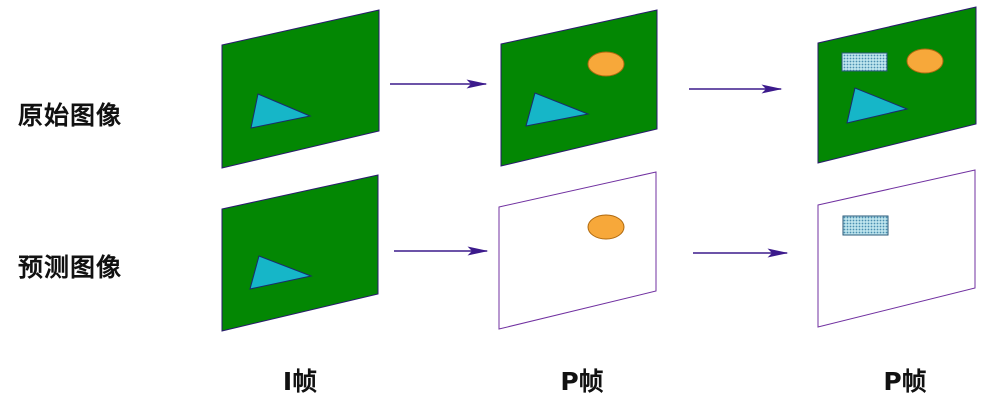 Image resolution: width=999 pixels, height=408 pixels. I want to click on row-label-original: 原始图像, so click(70, 115).